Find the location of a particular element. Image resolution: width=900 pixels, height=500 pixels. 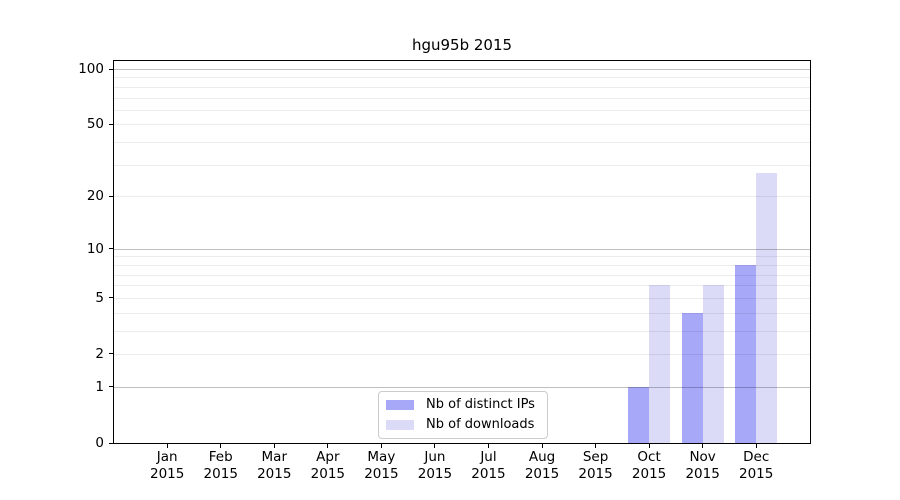

x-tick-feb is located at coordinates (221, 446).